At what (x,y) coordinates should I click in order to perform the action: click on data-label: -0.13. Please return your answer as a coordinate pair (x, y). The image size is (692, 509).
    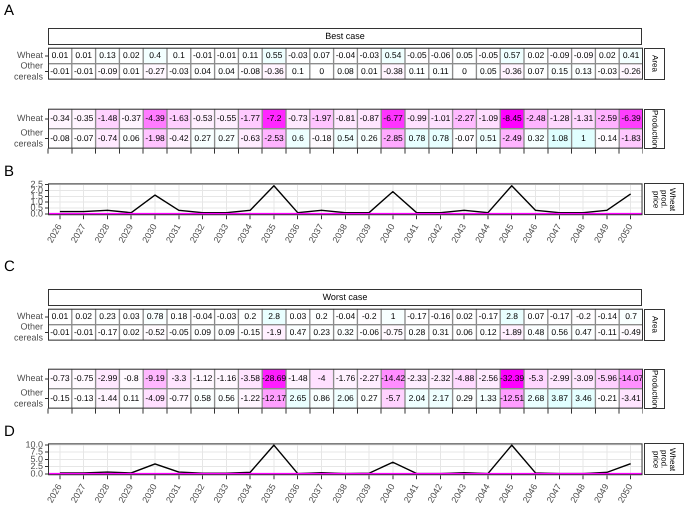
    Looking at the image, I should click on (84, 397).